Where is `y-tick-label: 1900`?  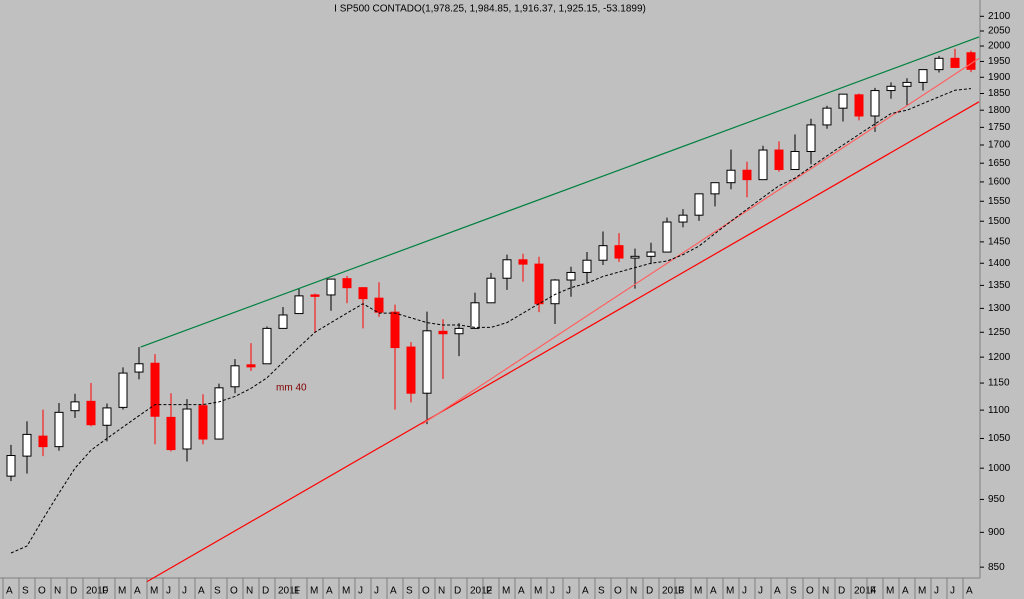
y-tick-label: 1900 is located at coordinates (999, 77).